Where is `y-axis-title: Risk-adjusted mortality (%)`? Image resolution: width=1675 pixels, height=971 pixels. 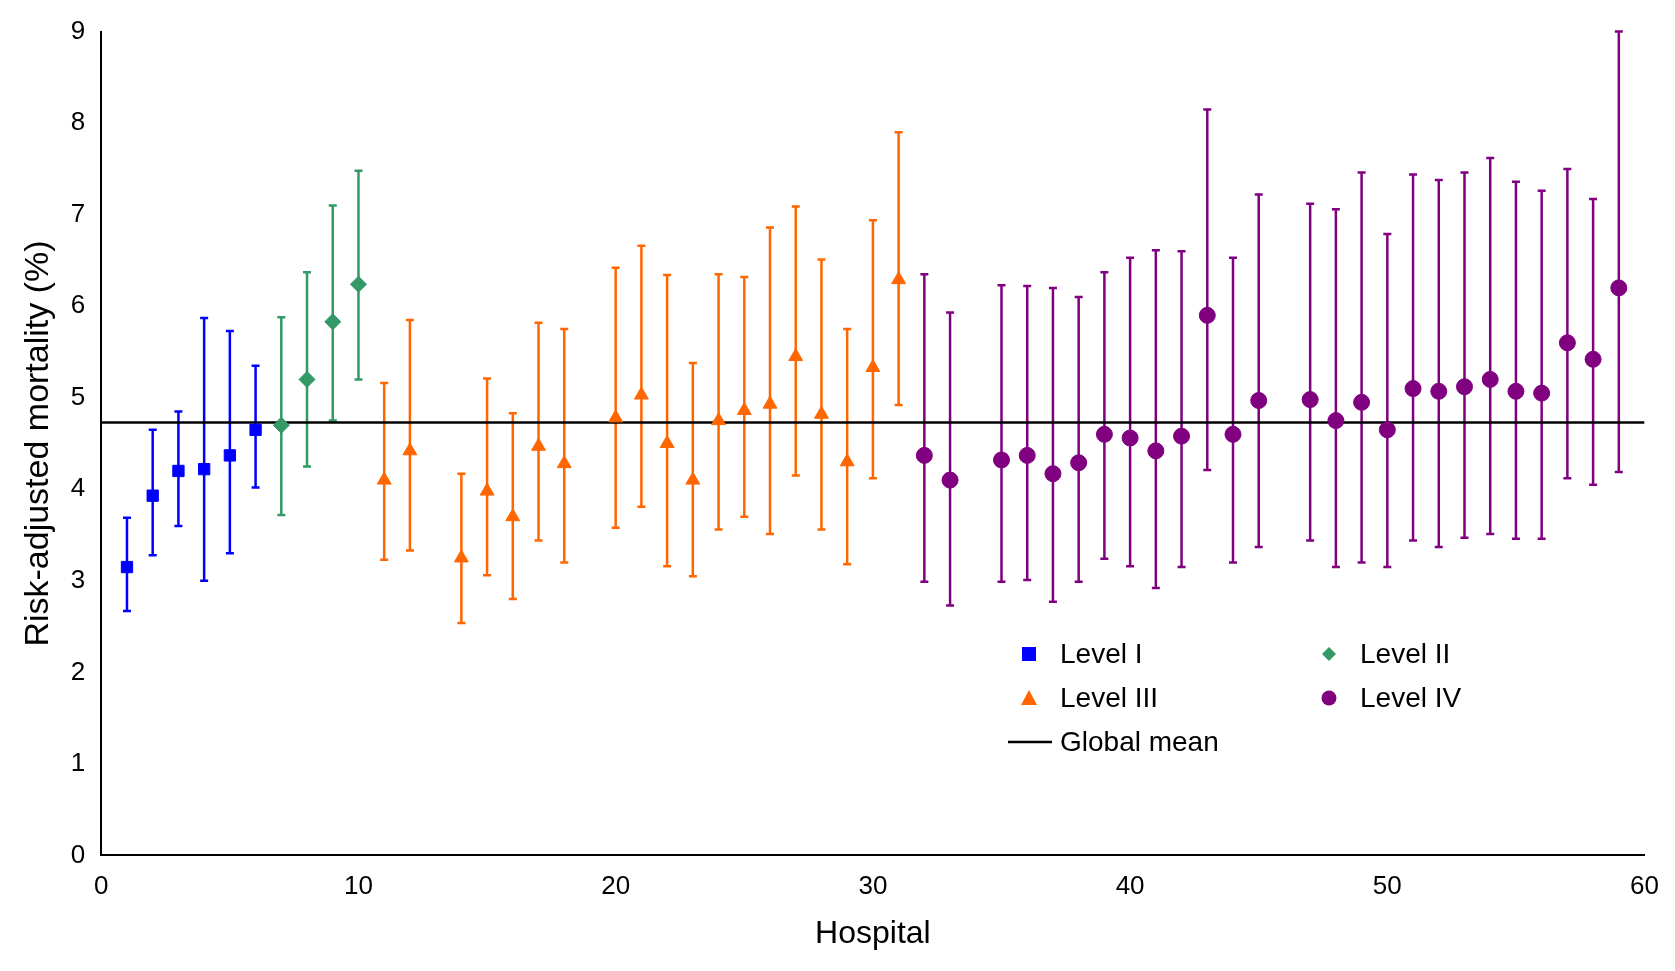
y-axis-title: Risk-adjusted mortality (%) is located at coordinates (35, 443).